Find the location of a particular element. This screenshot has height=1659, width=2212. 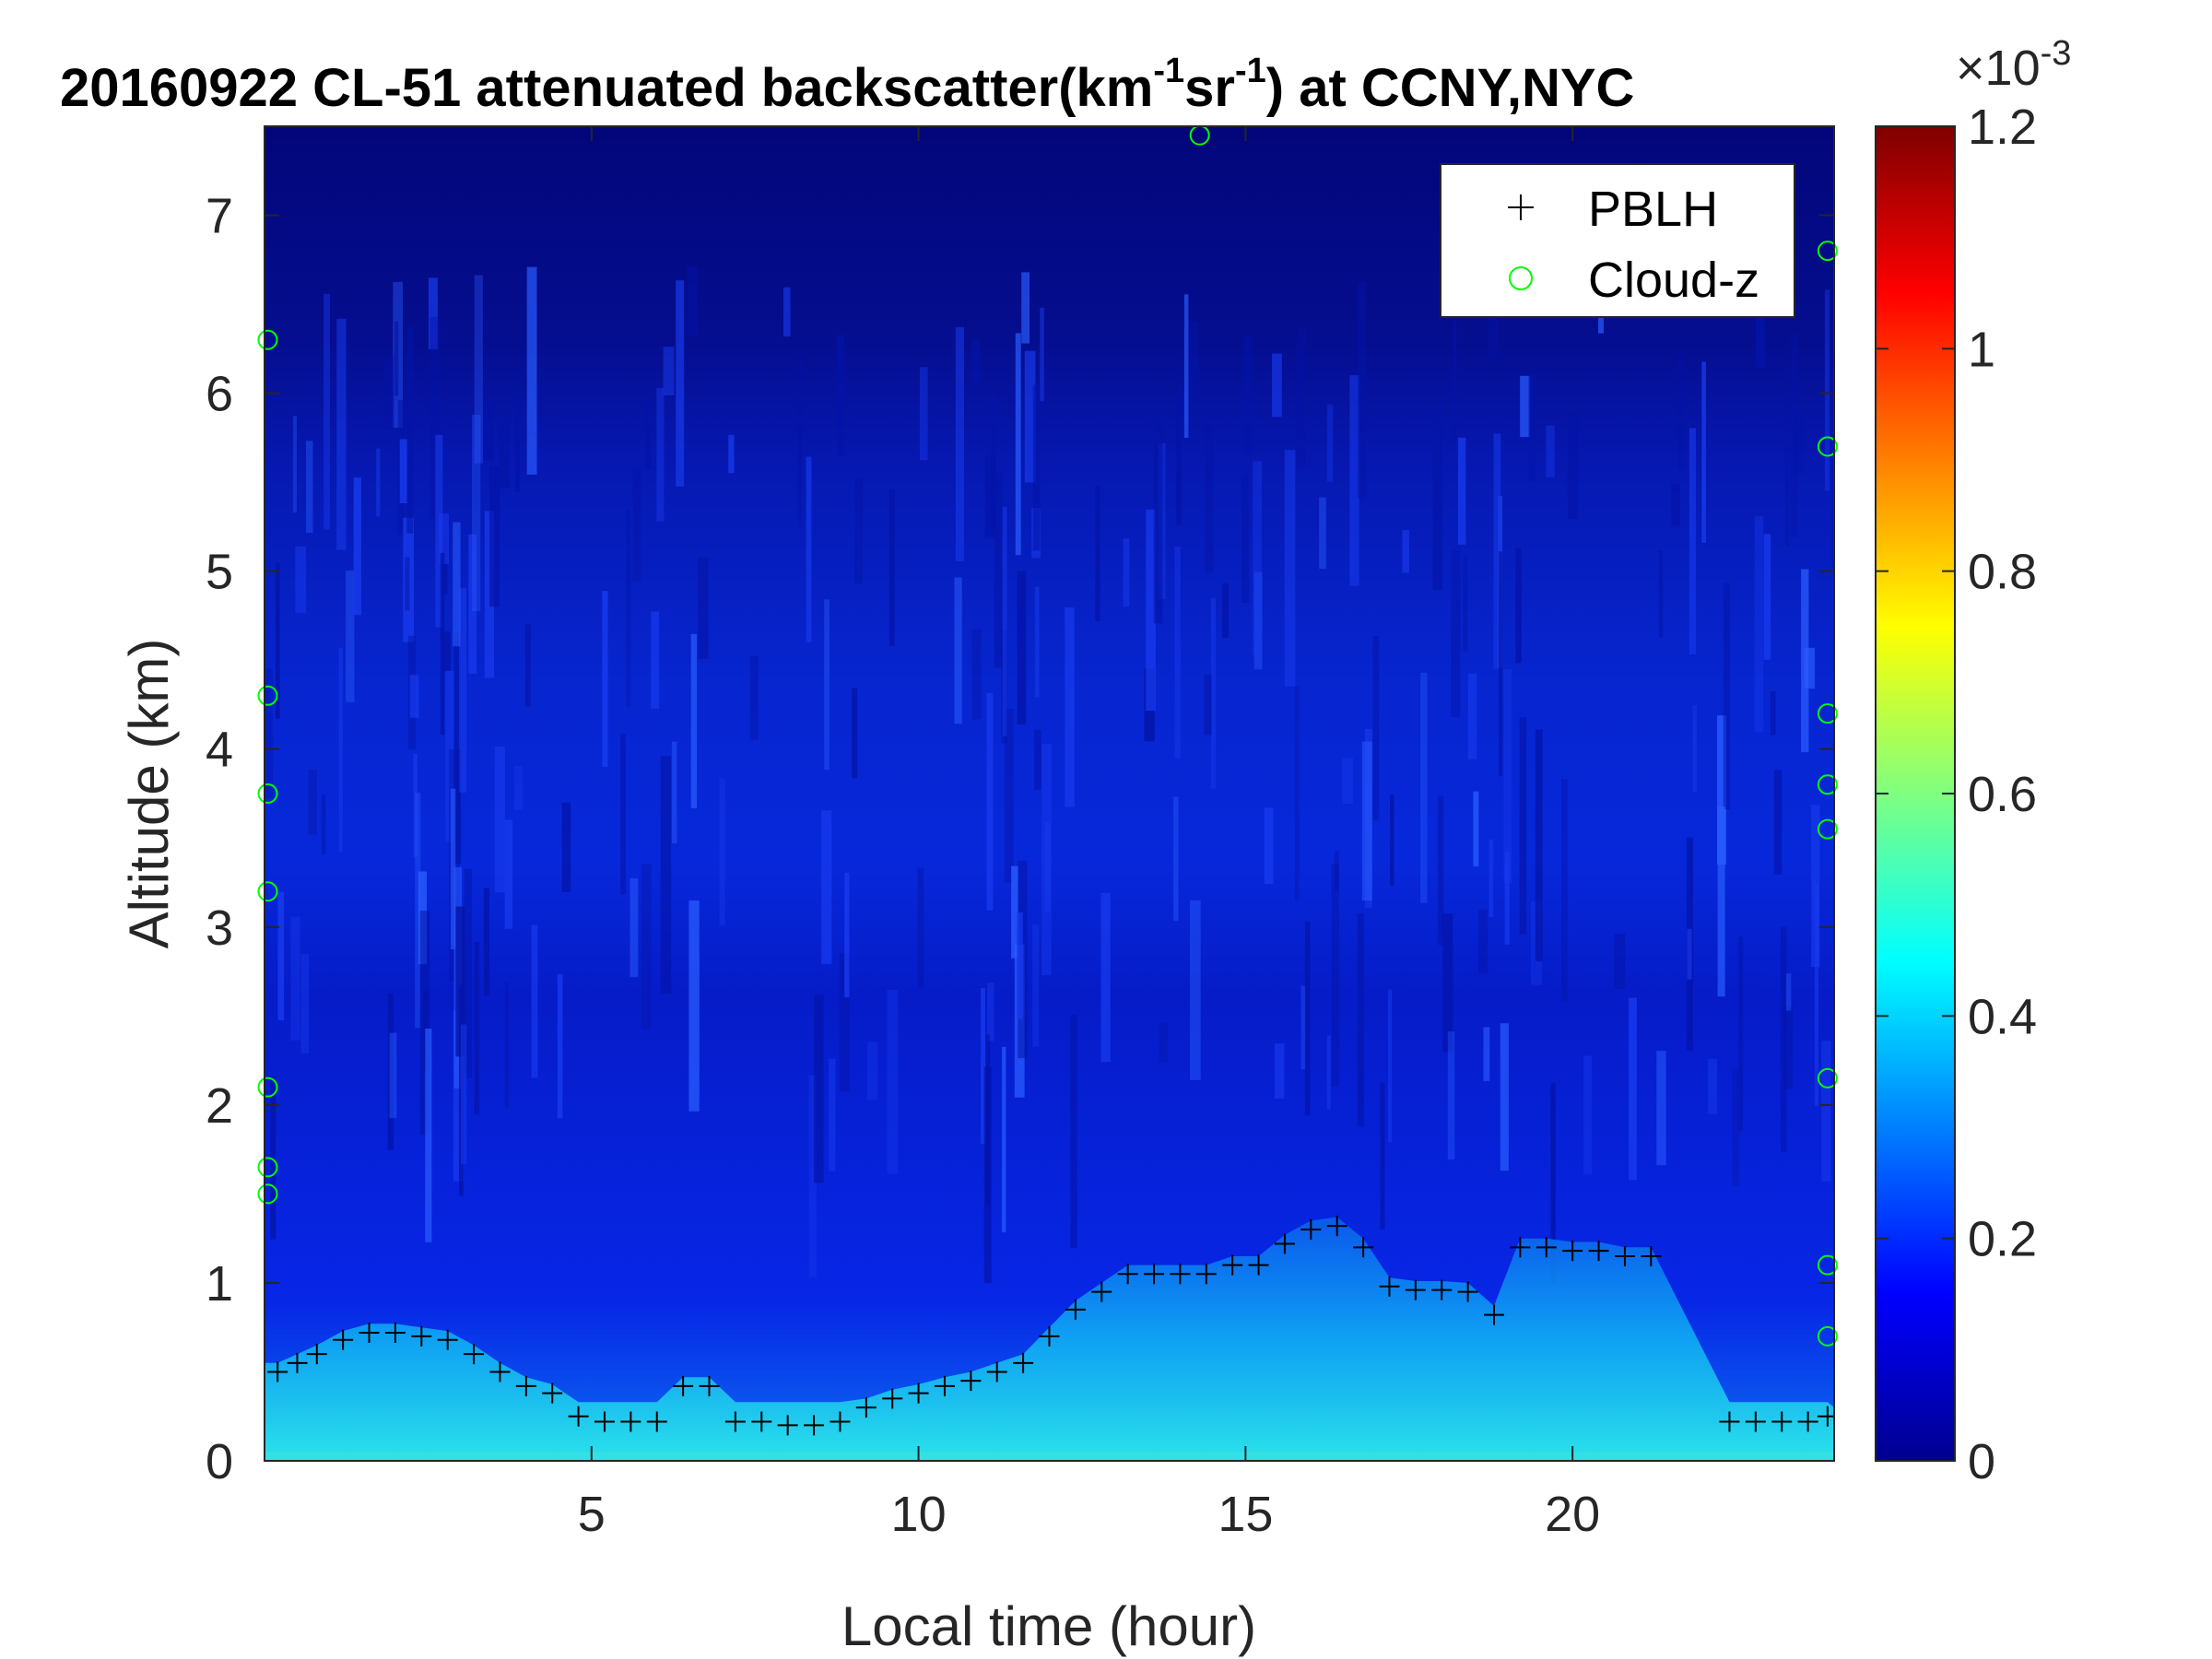

legend: PBLH Cloud-z is located at coordinates (1617, 240).